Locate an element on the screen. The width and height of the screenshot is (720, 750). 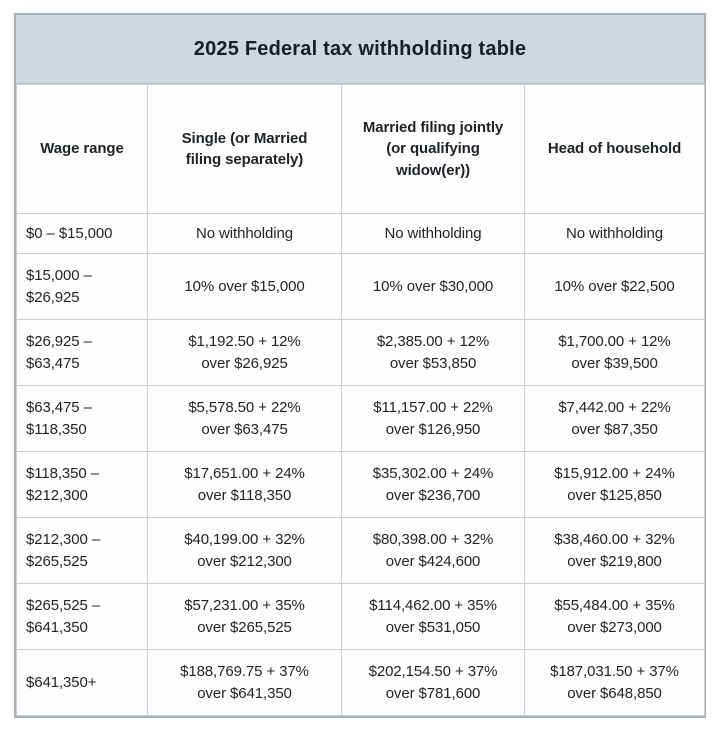
cell-head-of-household: $38,460.00 + 32% over $219,800 is located at coordinates (614, 550).